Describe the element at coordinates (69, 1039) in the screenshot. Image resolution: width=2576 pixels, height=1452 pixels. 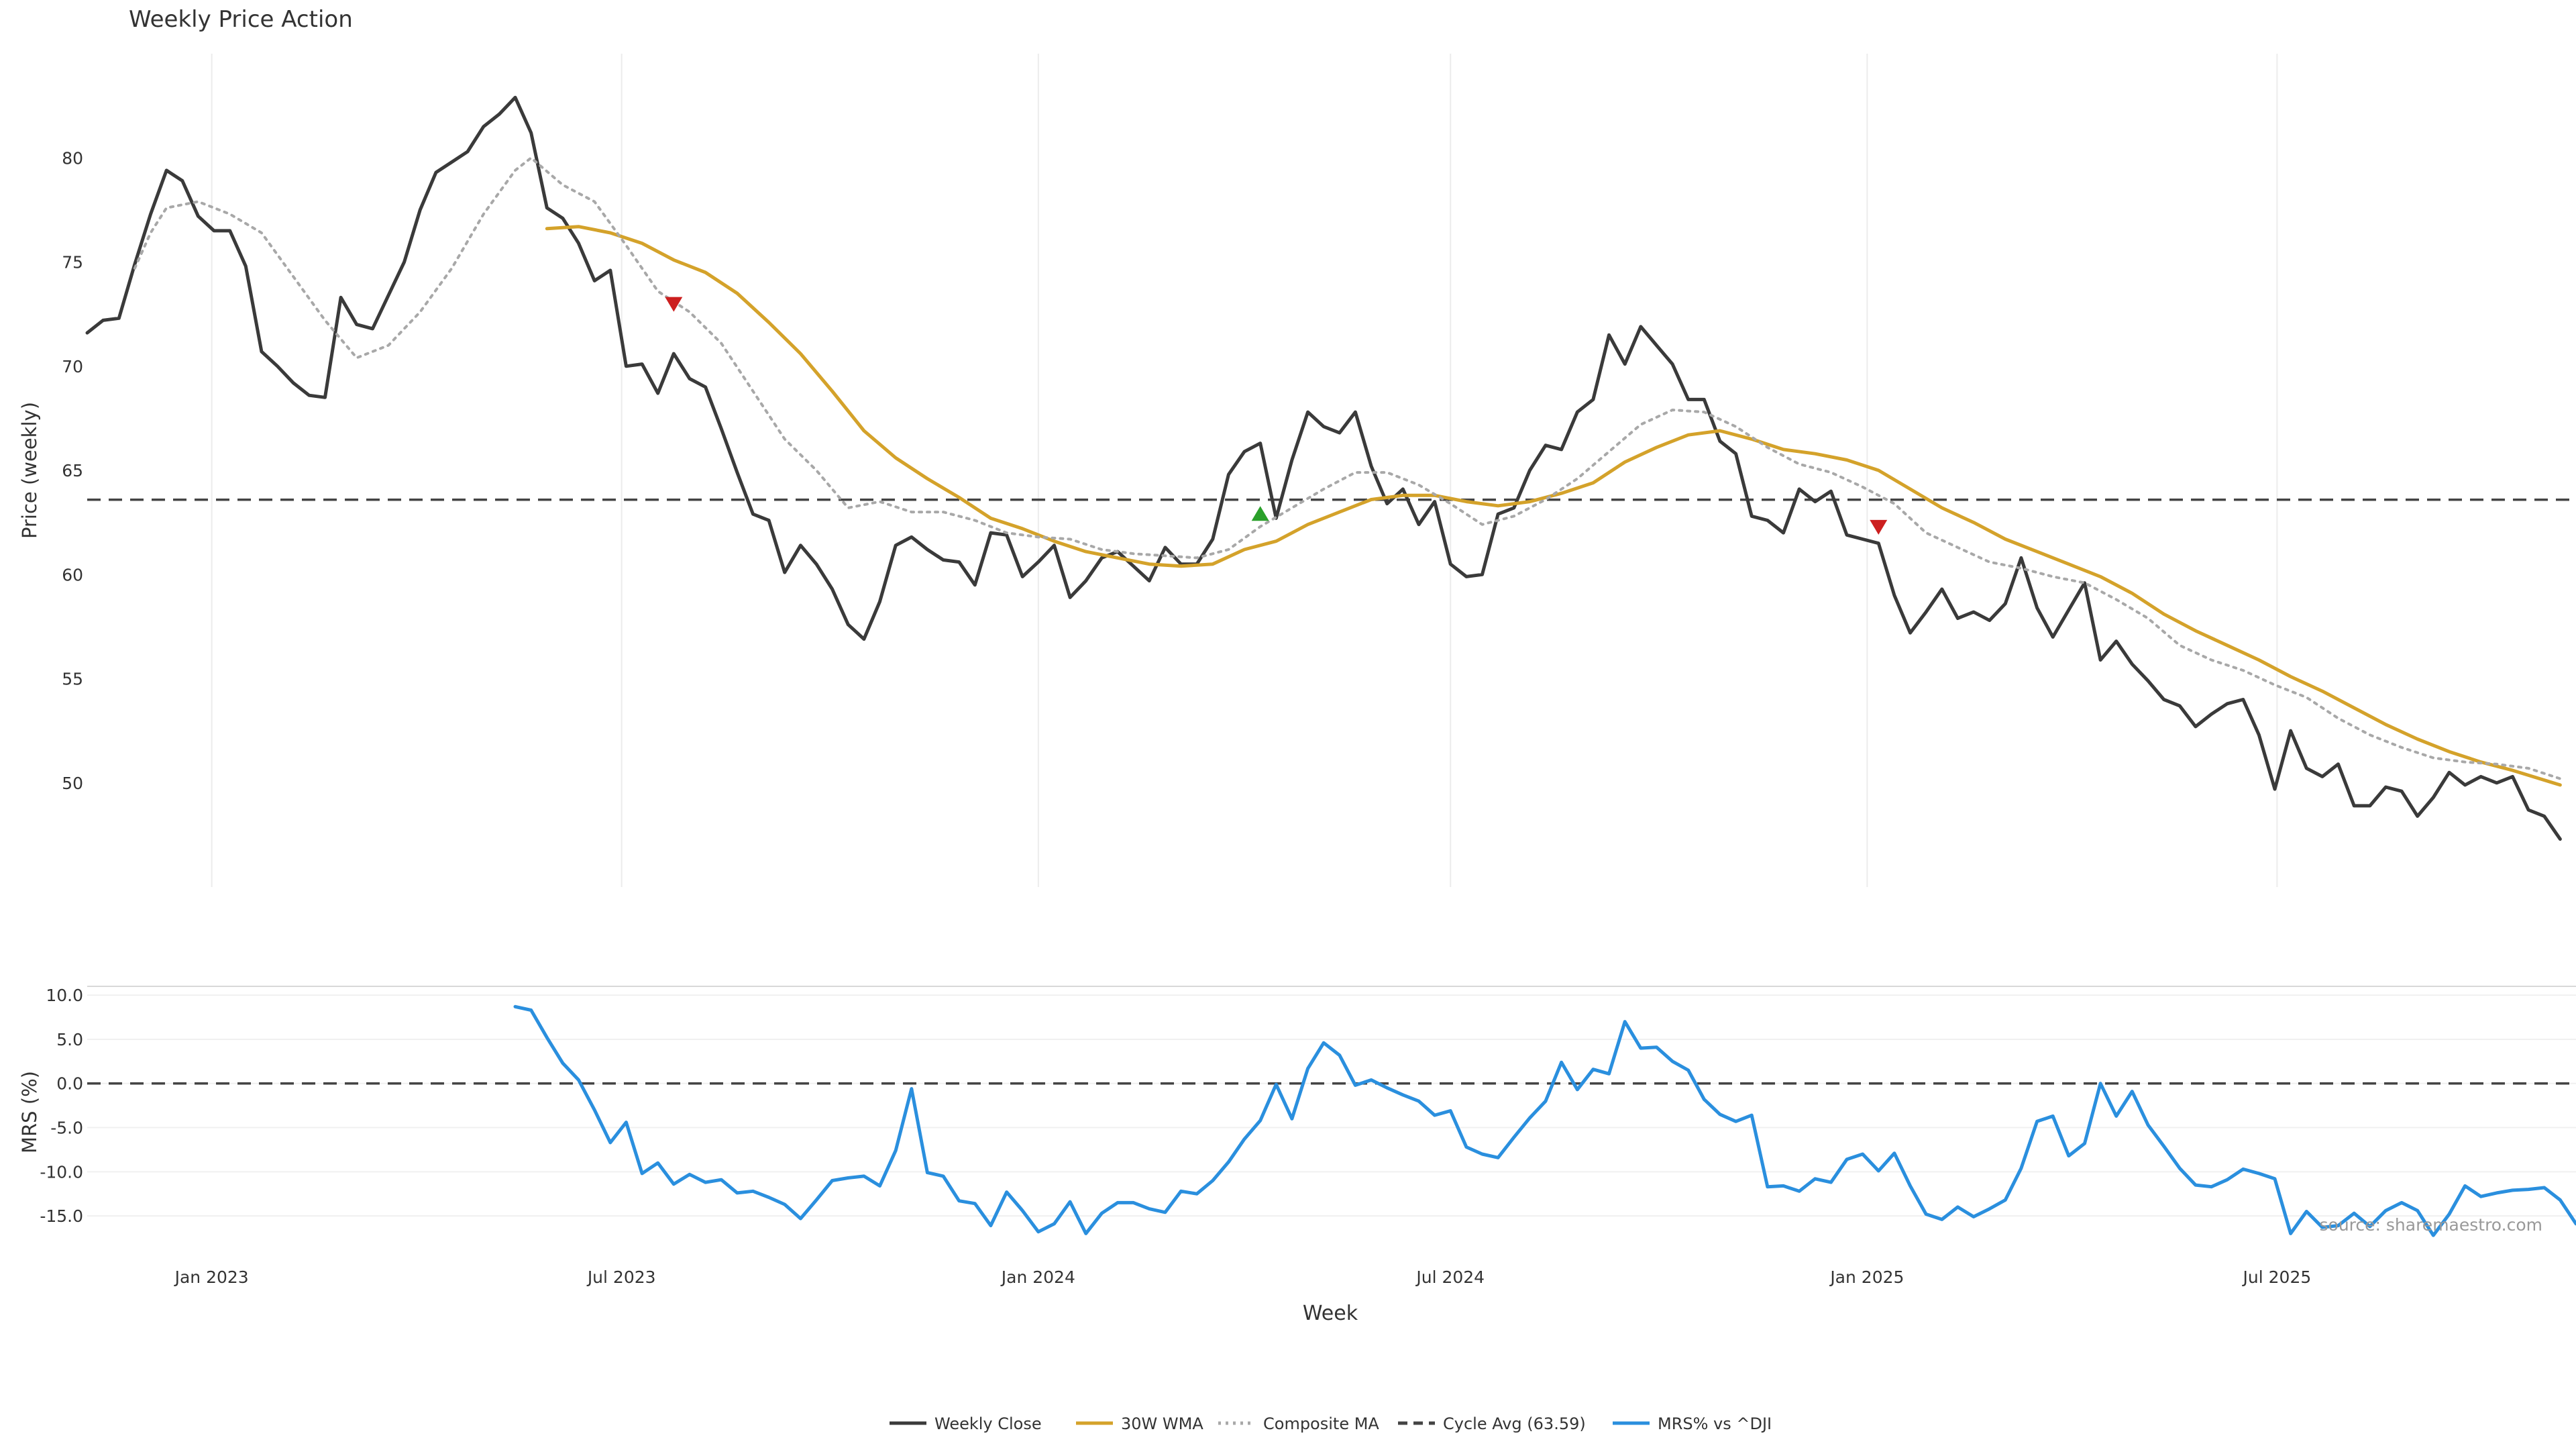
I see `y-tick-label: 5.0` at that location.